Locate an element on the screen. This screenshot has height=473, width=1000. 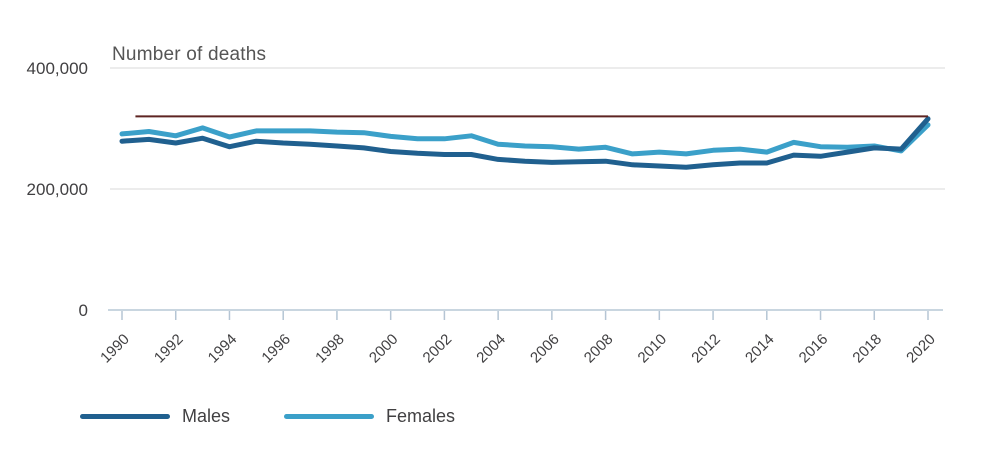
y-axis-tick-label: 400,000 is located at coordinates (57, 68).